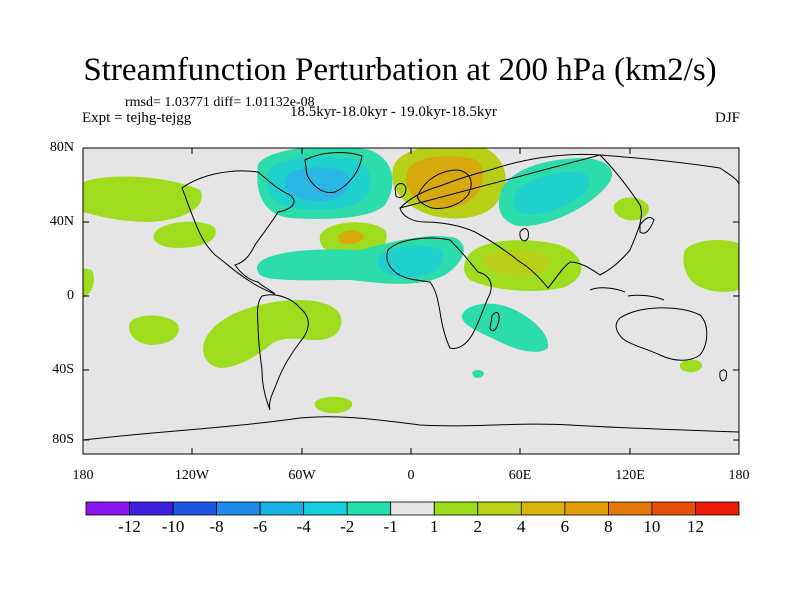 This screenshot has width=800, height=600. What do you see at coordinates (129, 526) in the screenshot?
I see `colorbar-label: -12` at bounding box center [129, 526].